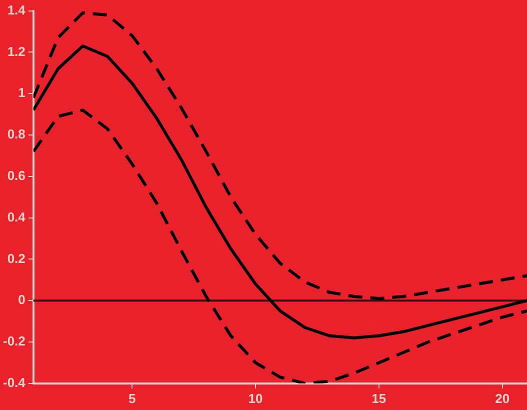  I want to click on y-tick-label: -0.2, so click(14, 341).